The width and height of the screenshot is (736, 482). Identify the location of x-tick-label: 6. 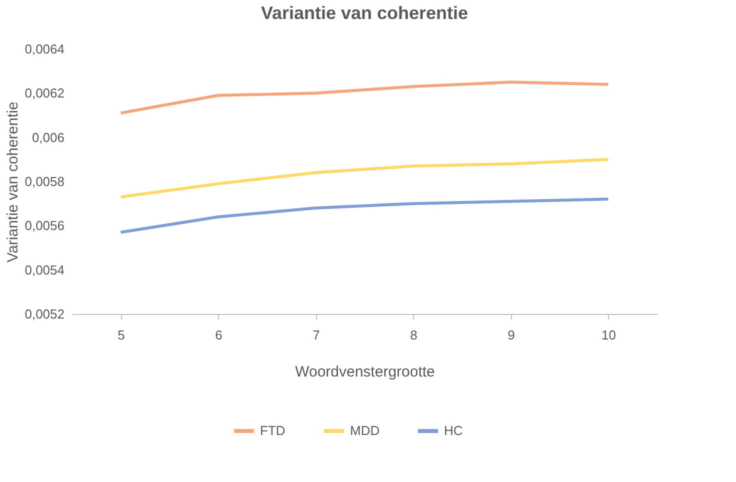
(218, 335).